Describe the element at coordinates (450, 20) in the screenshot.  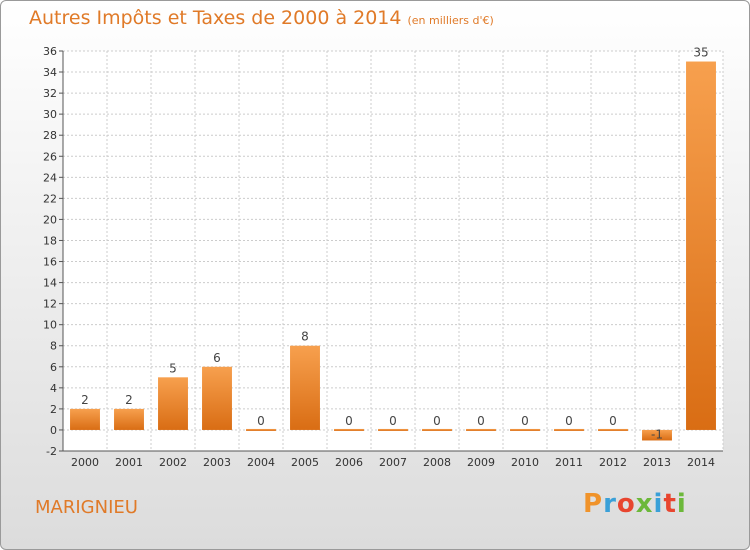
I see `chart-subtitle: (en milliers d'€)` at that location.